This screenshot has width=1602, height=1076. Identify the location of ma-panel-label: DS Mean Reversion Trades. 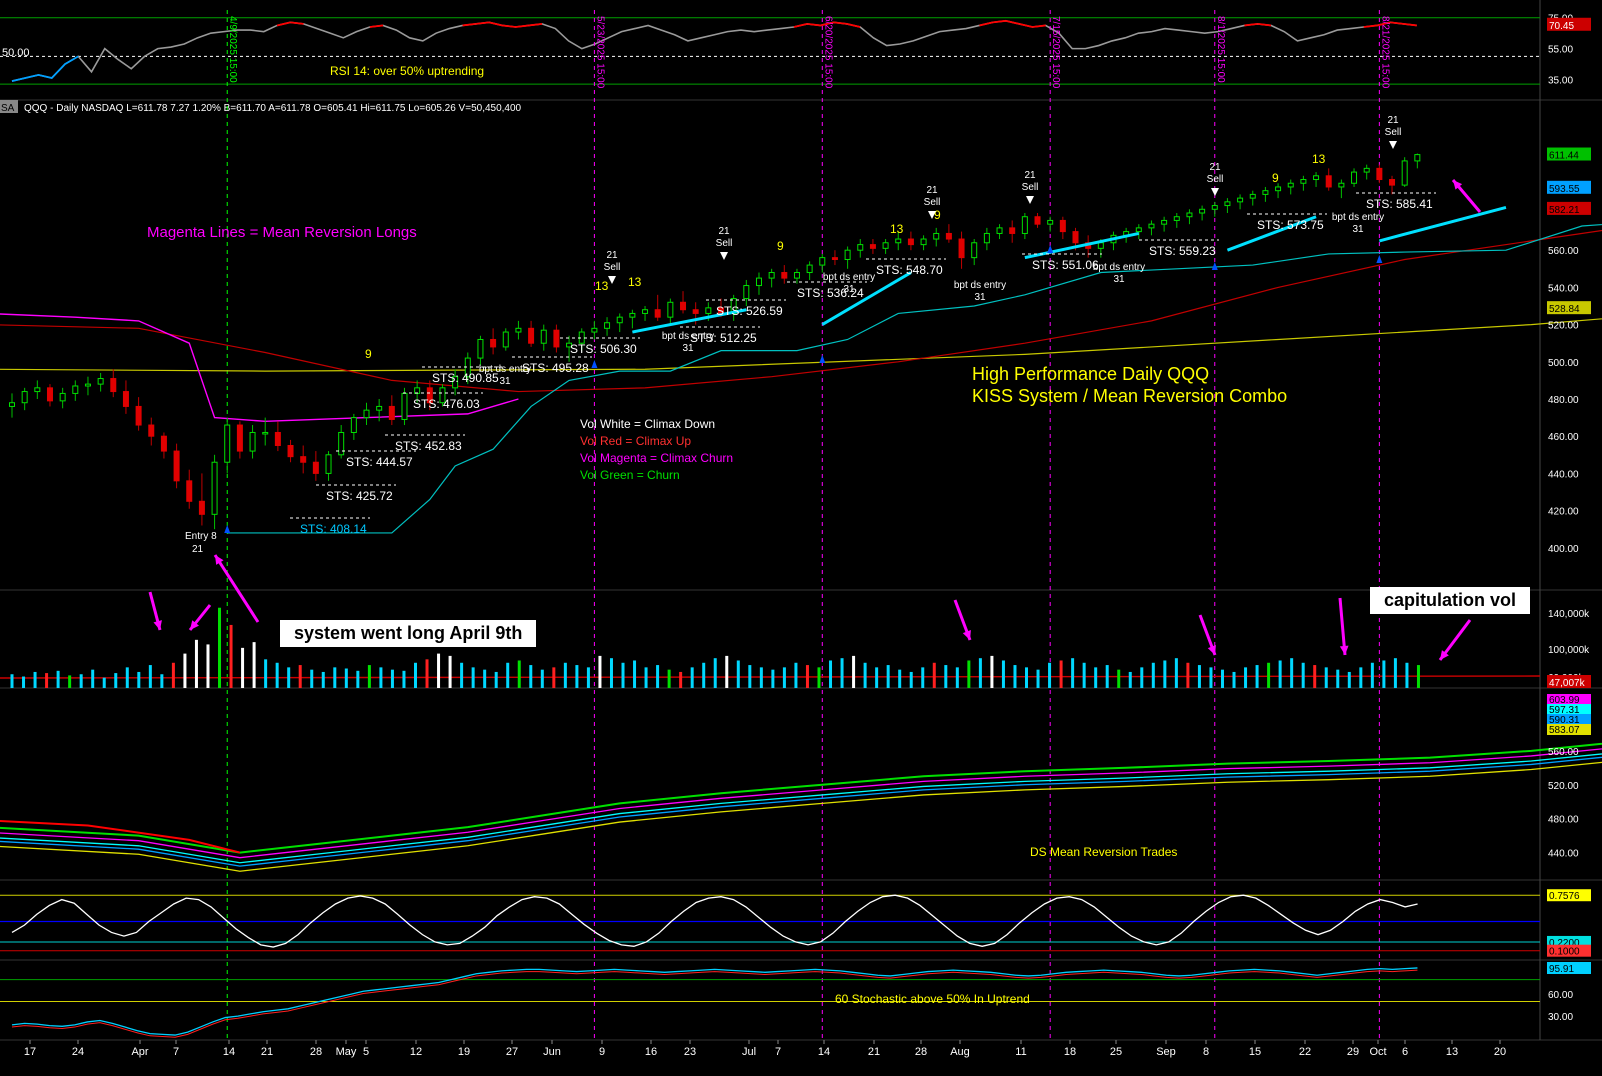
(1103, 852).